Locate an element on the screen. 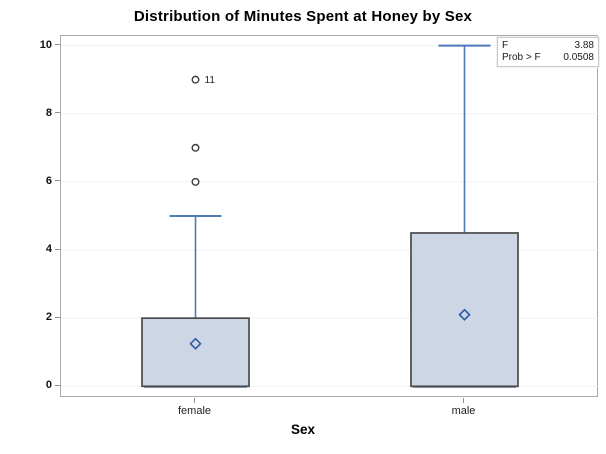 The height and width of the screenshot is (454, 606). y-tick-label-2: 2 is located at coordinates (48, 317).